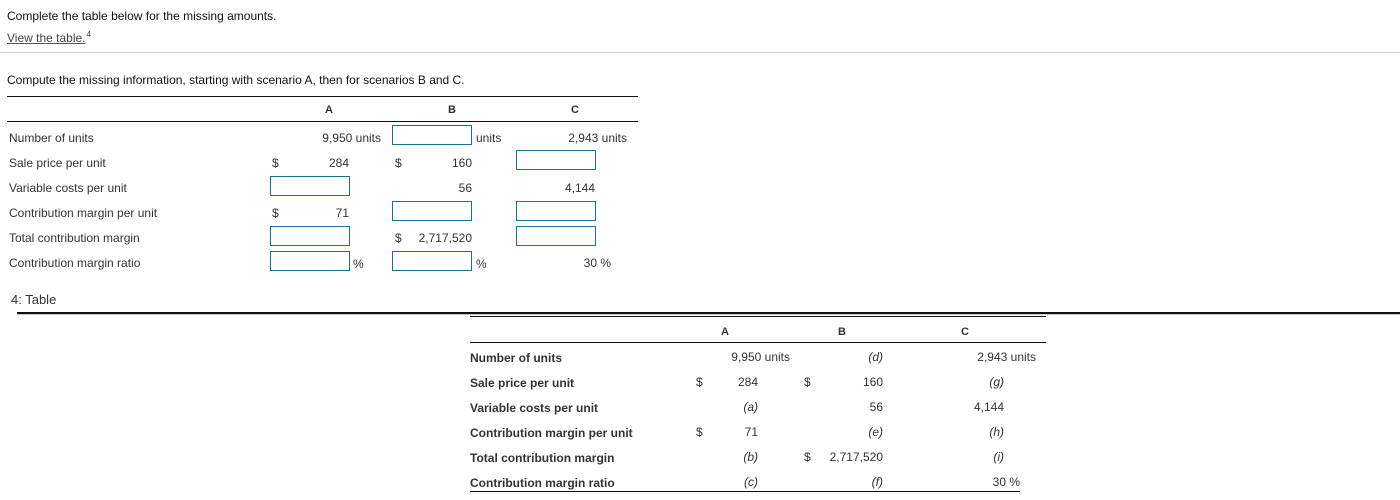  I want to click on row-label-total-cm: Total contribution margin, so click(74, 238).